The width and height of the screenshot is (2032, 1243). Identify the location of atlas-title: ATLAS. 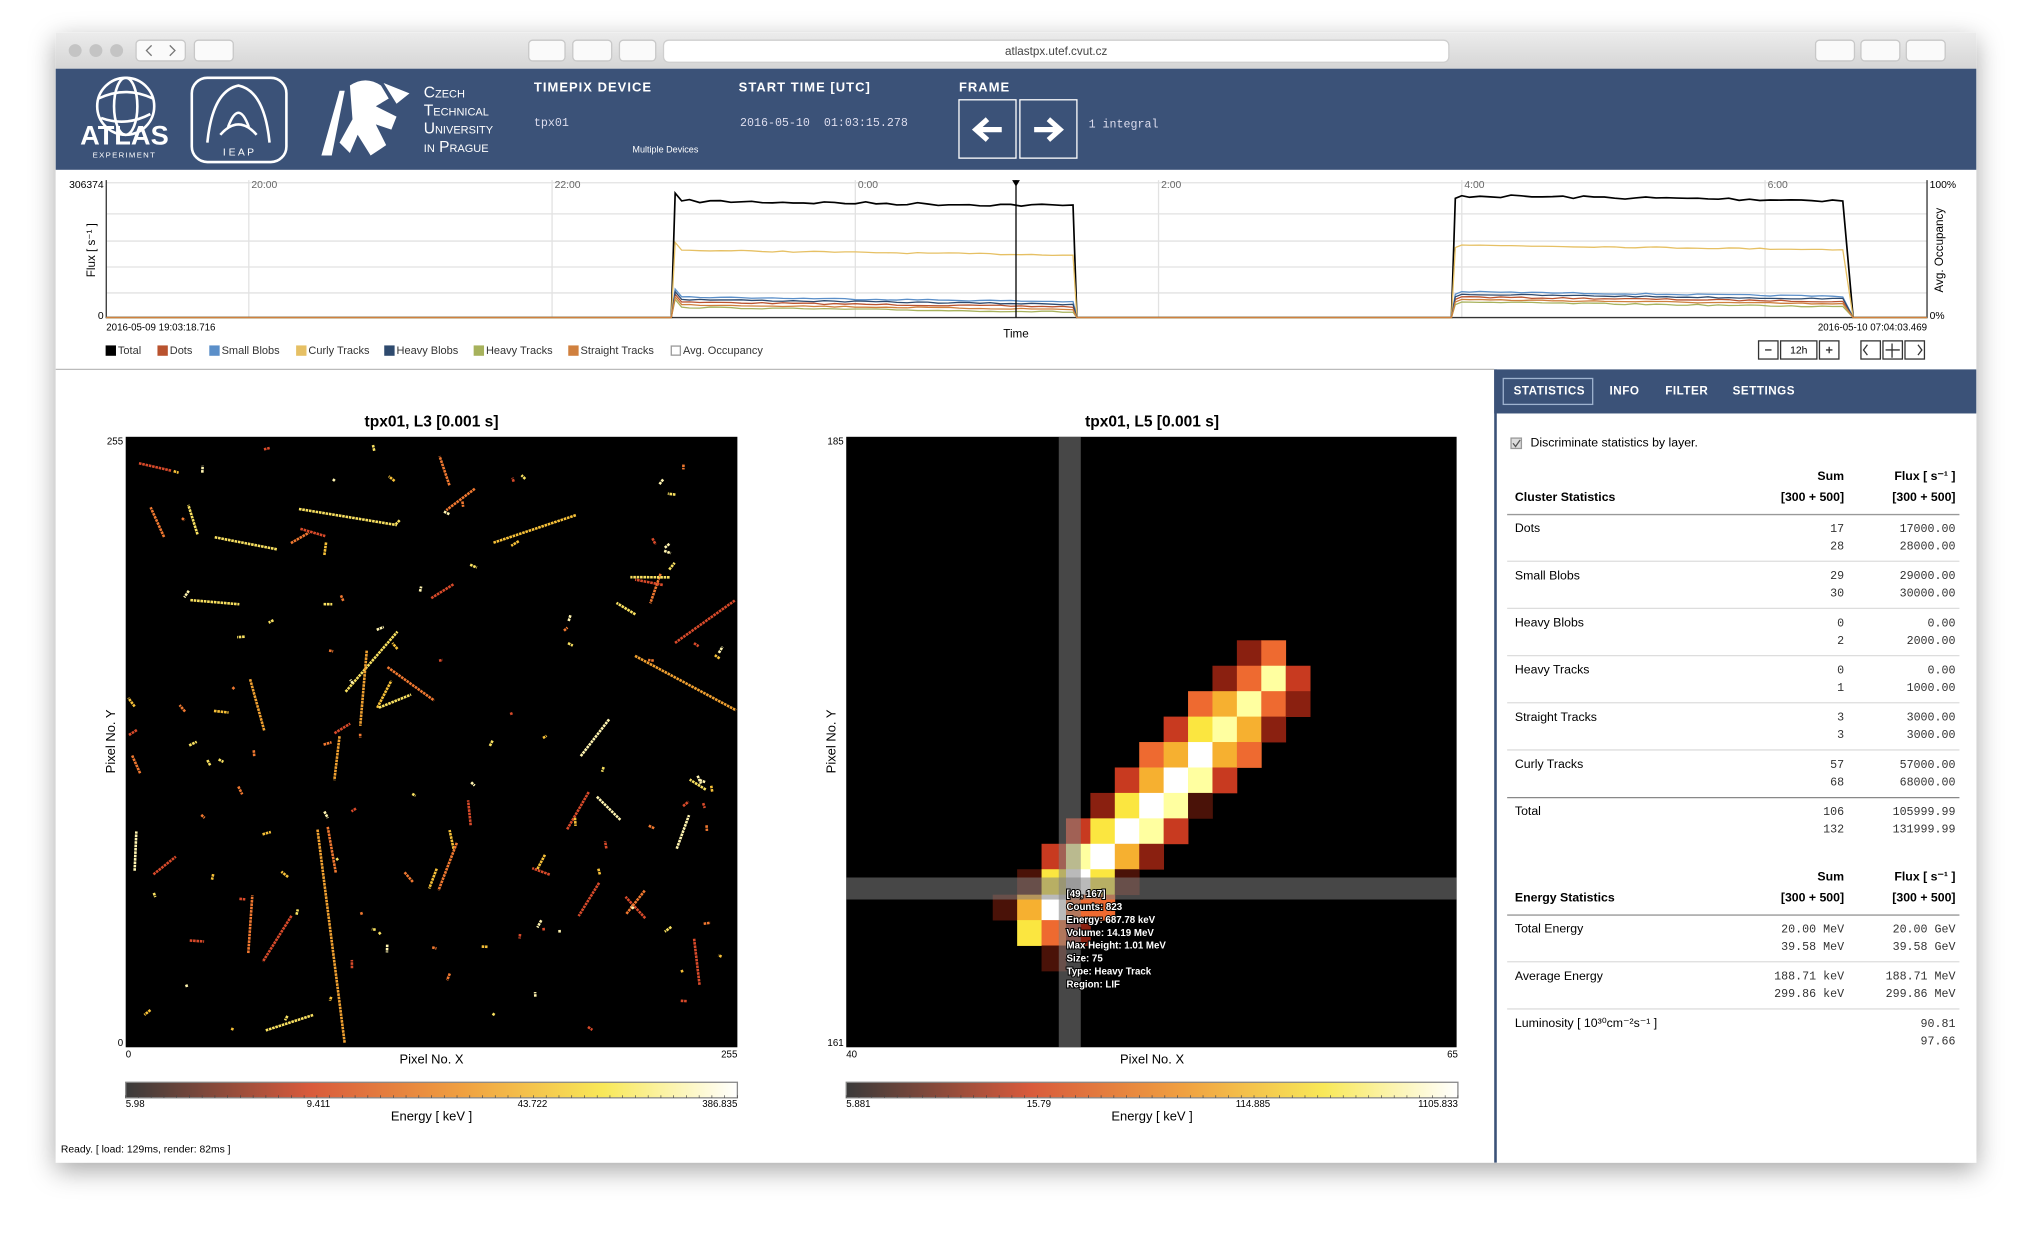
(124, 135).